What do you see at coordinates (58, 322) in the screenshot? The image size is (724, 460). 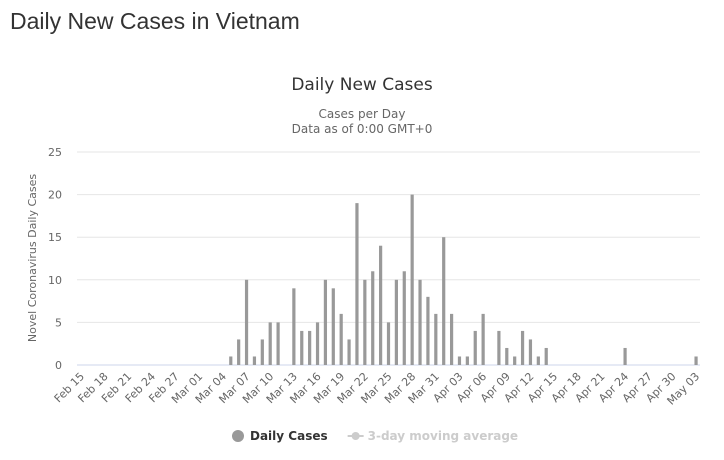 I see `y-tick-label: 5` at bounding box center [58, 322].